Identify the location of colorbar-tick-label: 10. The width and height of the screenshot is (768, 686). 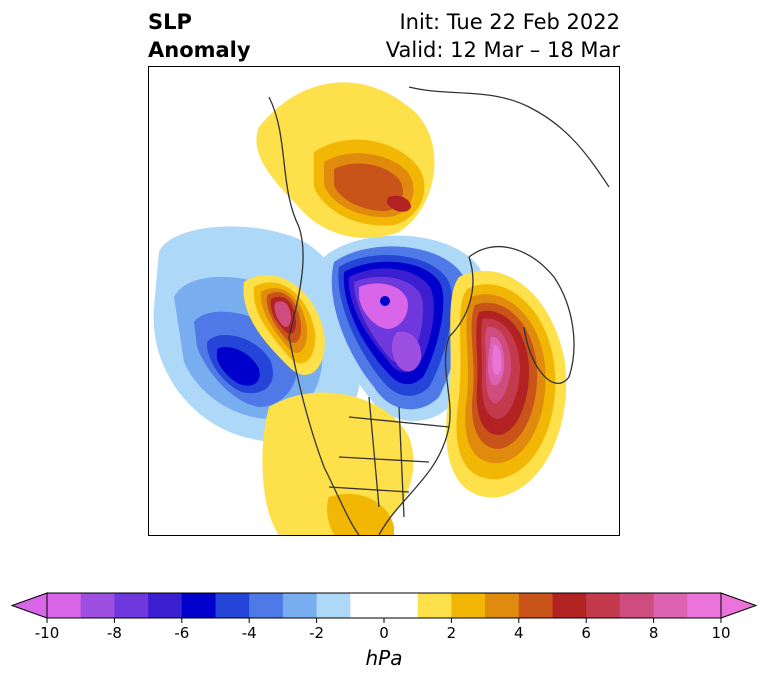
(720, 632).